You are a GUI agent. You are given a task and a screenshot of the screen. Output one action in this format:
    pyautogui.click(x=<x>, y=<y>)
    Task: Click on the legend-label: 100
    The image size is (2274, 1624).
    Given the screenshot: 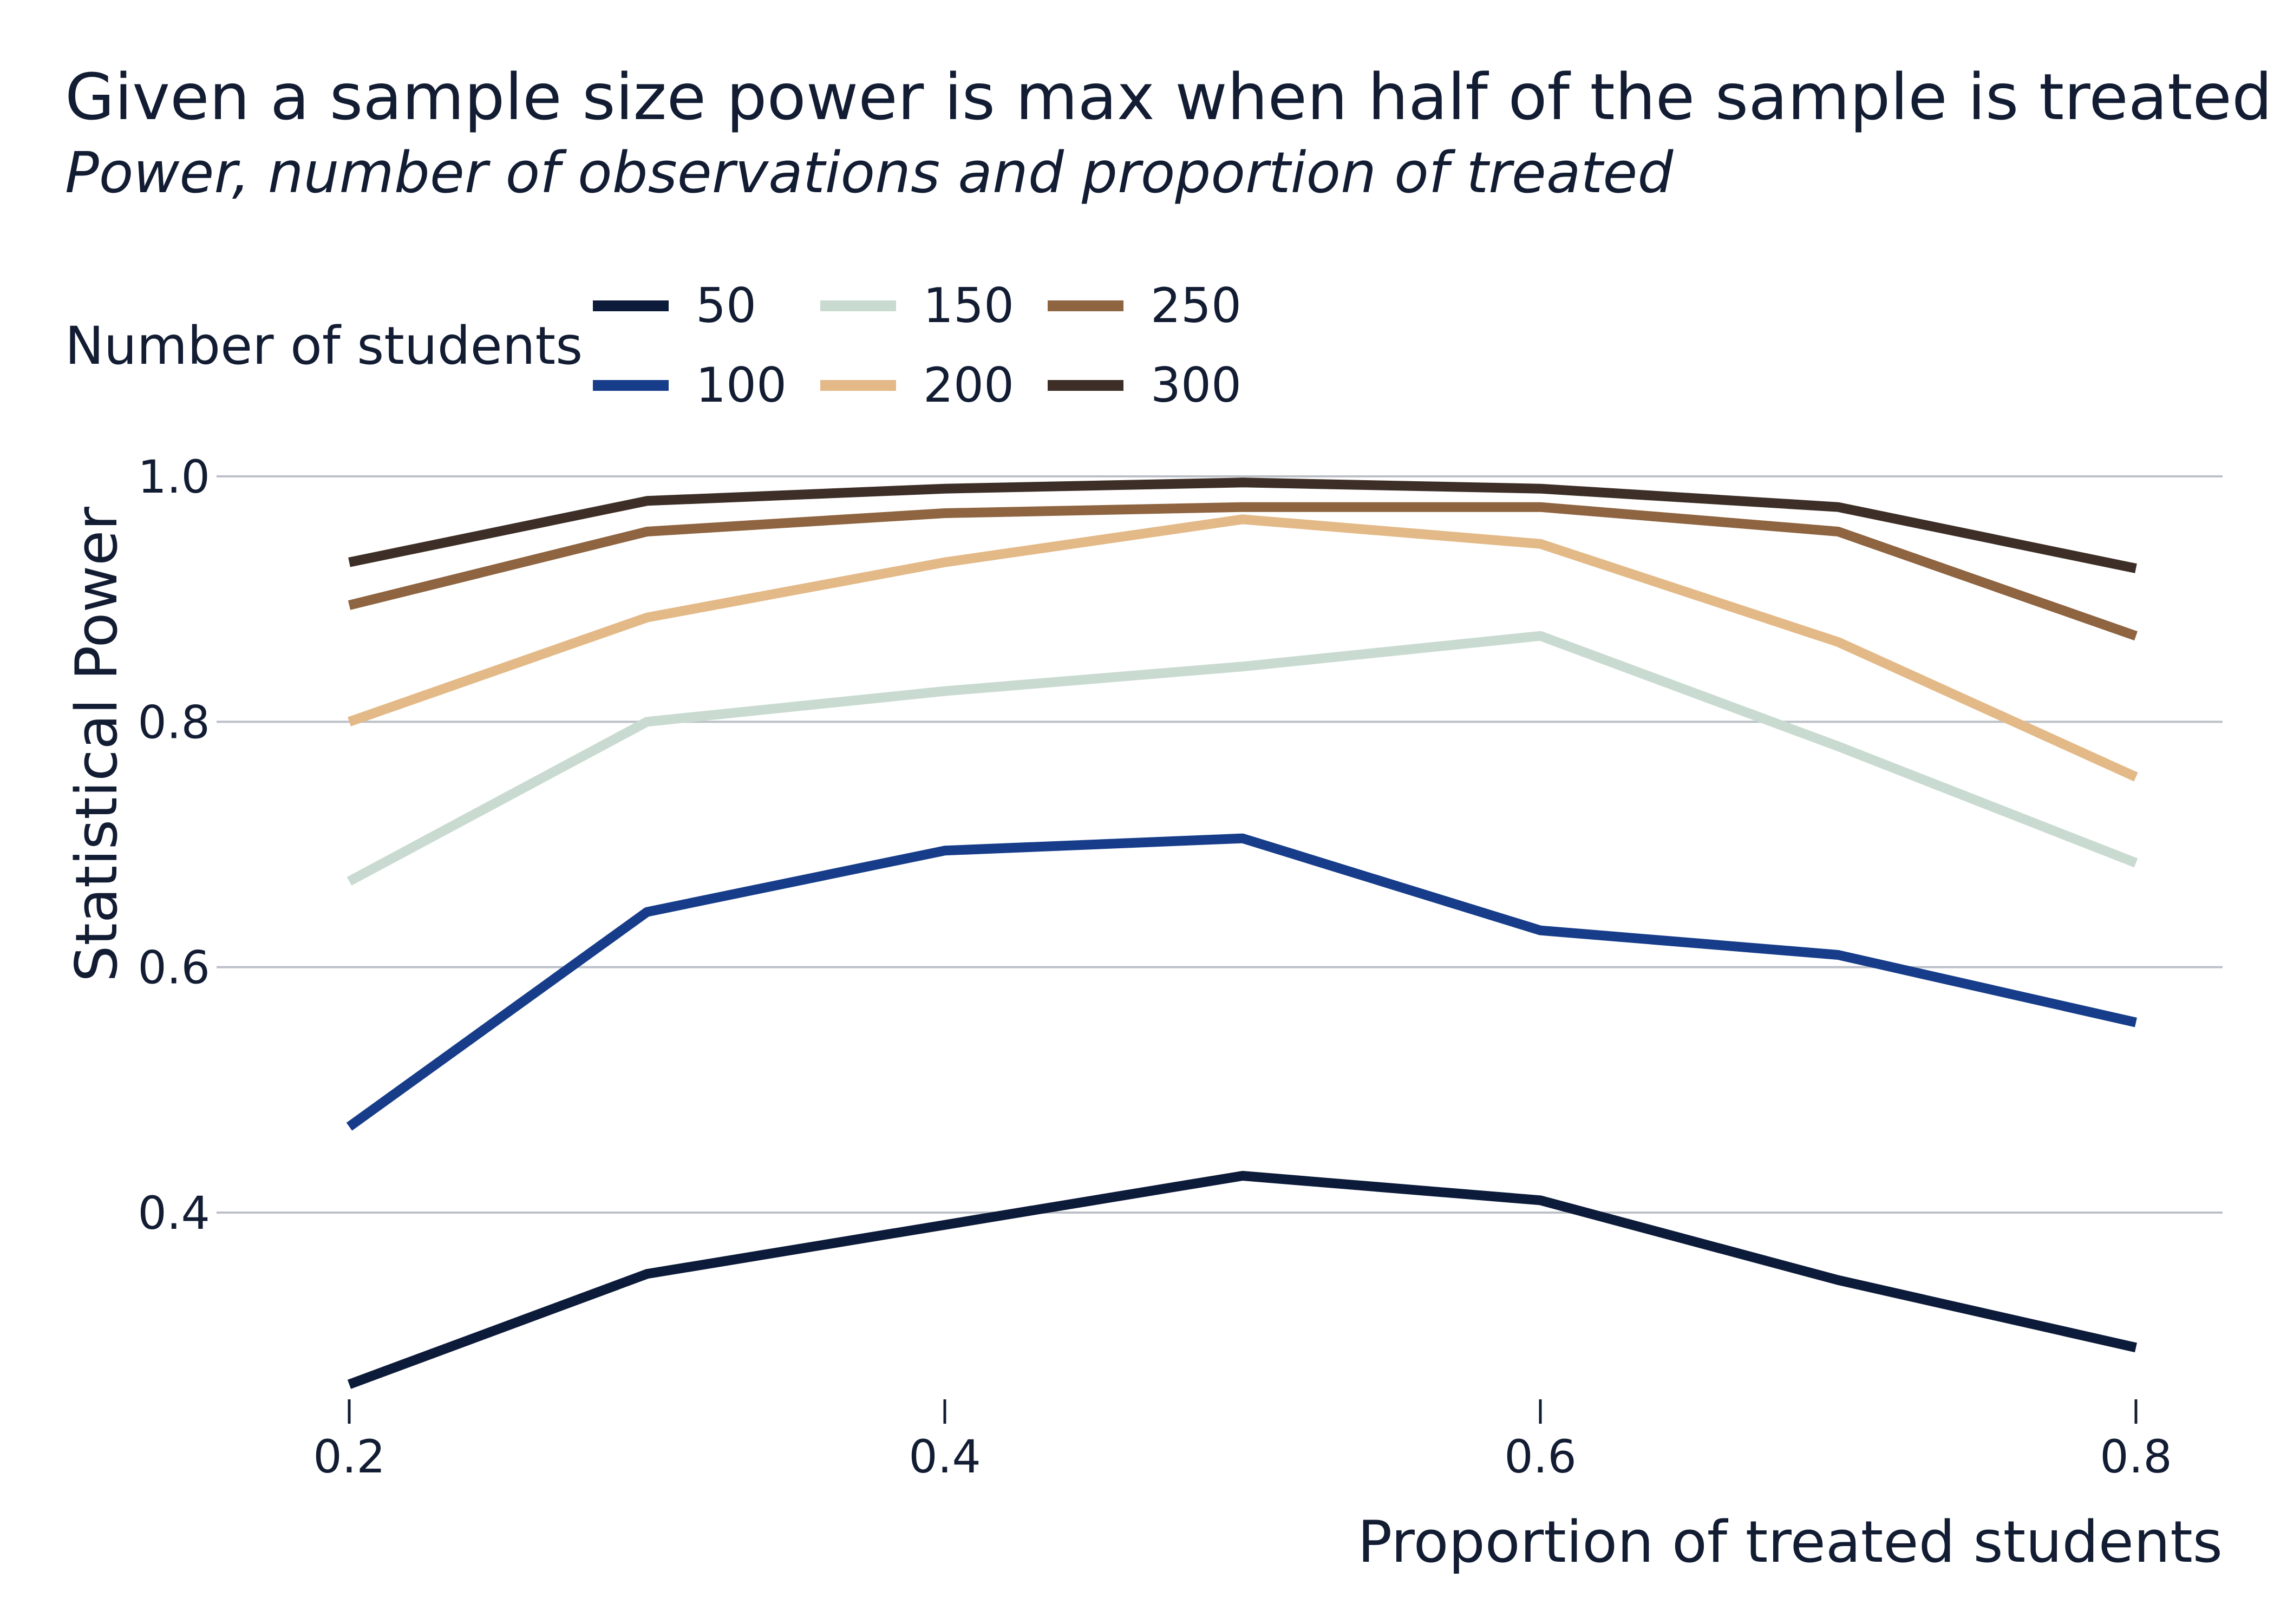 What is the action you would take?
    pyautogui.click(x=742, y=385)
    